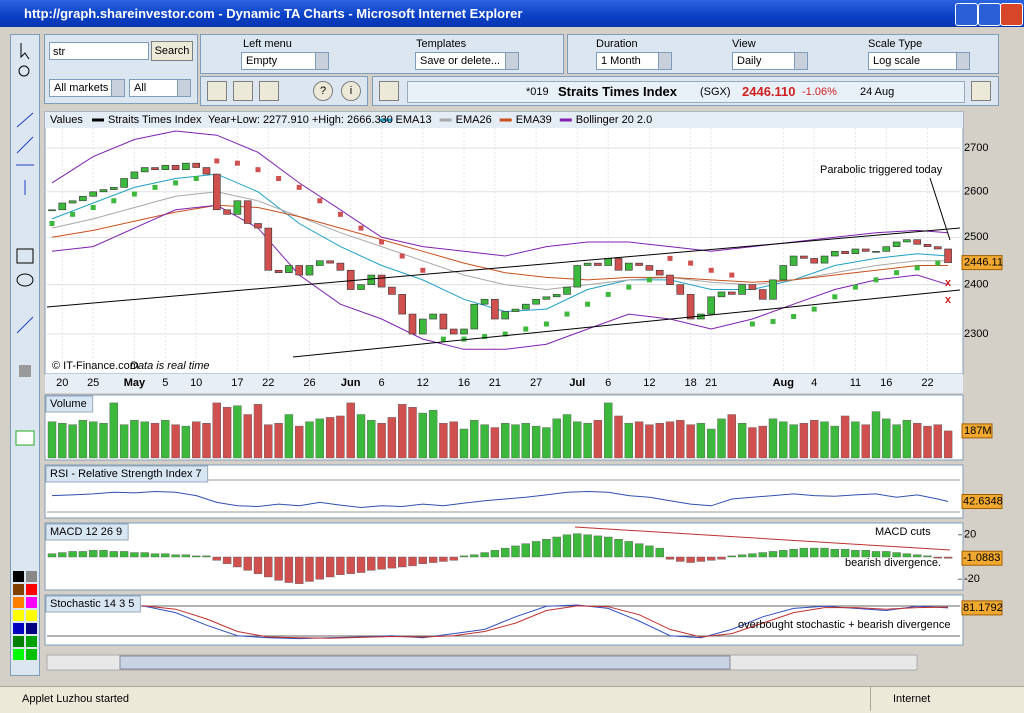 The height and width of the screenshot is (713, 1024). What do you see at coordinates (24, 71) in the screenshot?
I see `zoom-tool` at bounding box center [24, 71].